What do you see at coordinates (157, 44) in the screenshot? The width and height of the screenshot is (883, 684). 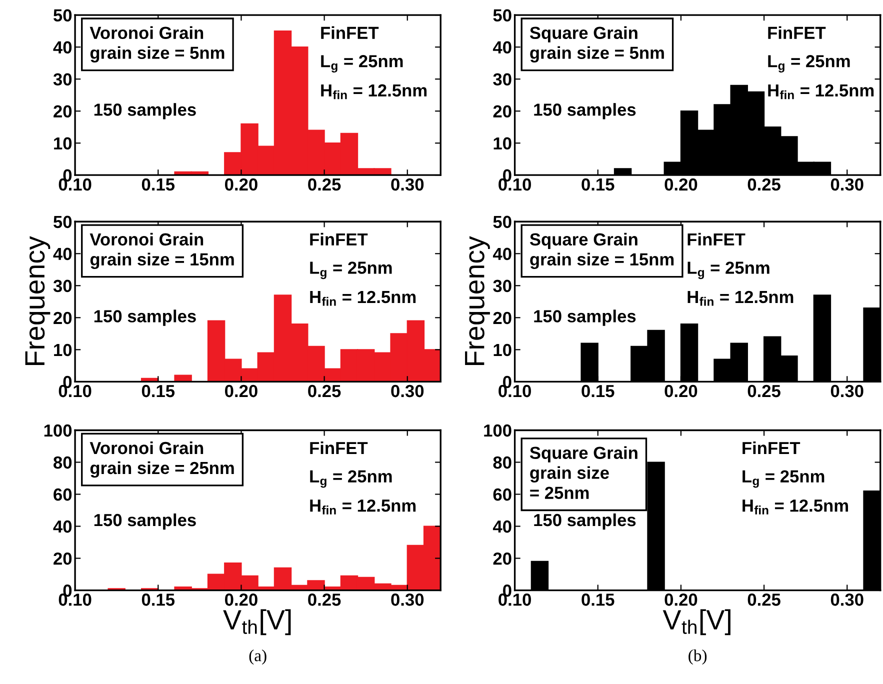 I see `annotation: Voronoi Grain grain size = 5nm` at bounding box center [157, 44].